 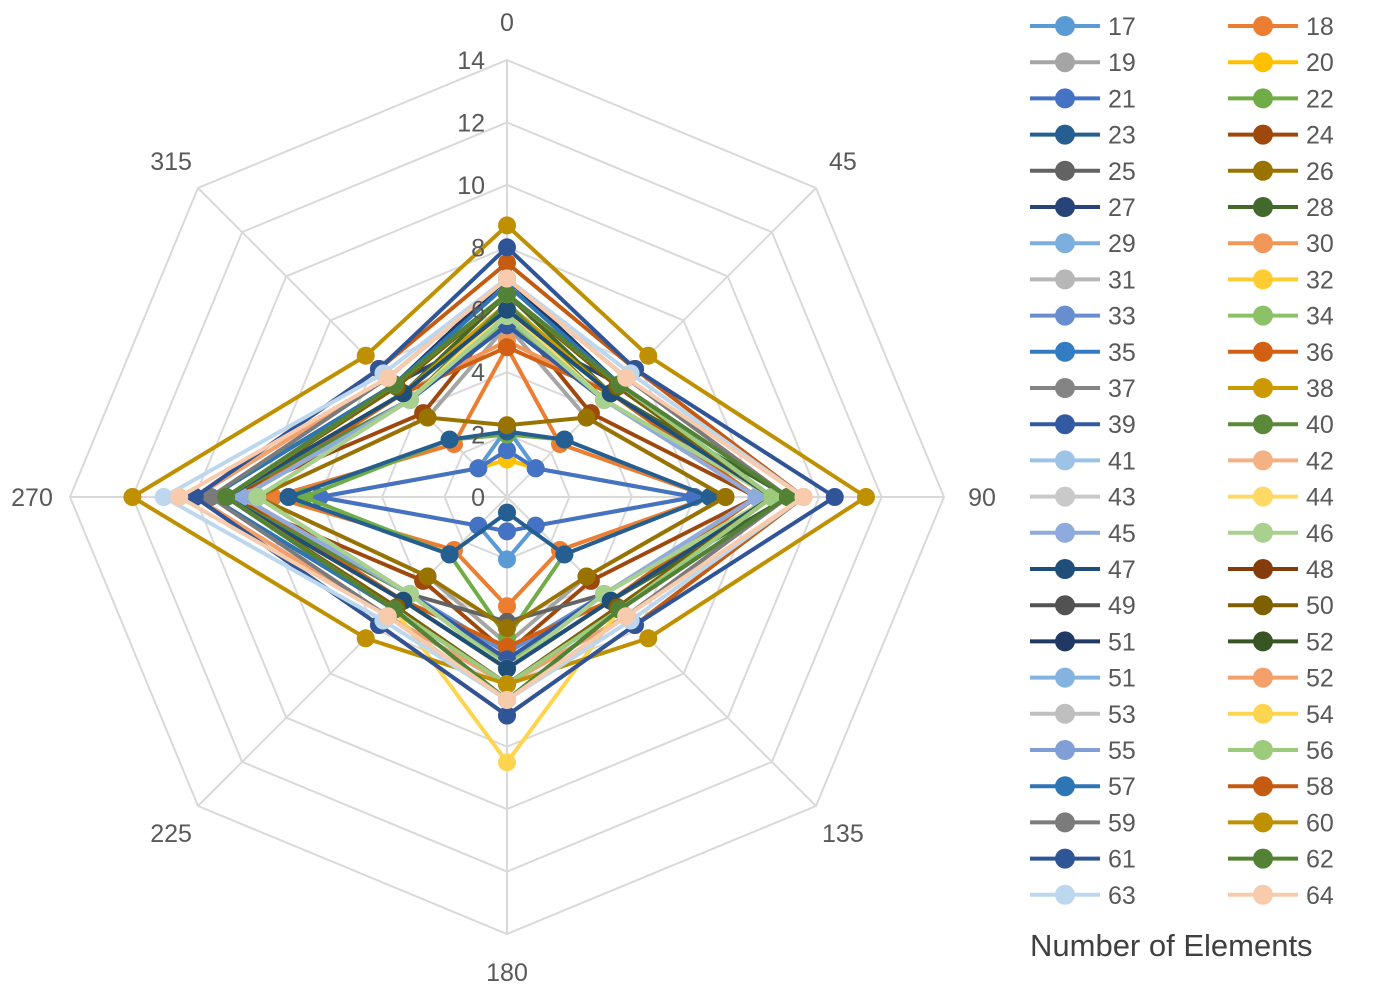 What do you see at coordinates (843, 834) in the screenshot?
I see `axis-label-135: 135` at bounding box center [843, 834].